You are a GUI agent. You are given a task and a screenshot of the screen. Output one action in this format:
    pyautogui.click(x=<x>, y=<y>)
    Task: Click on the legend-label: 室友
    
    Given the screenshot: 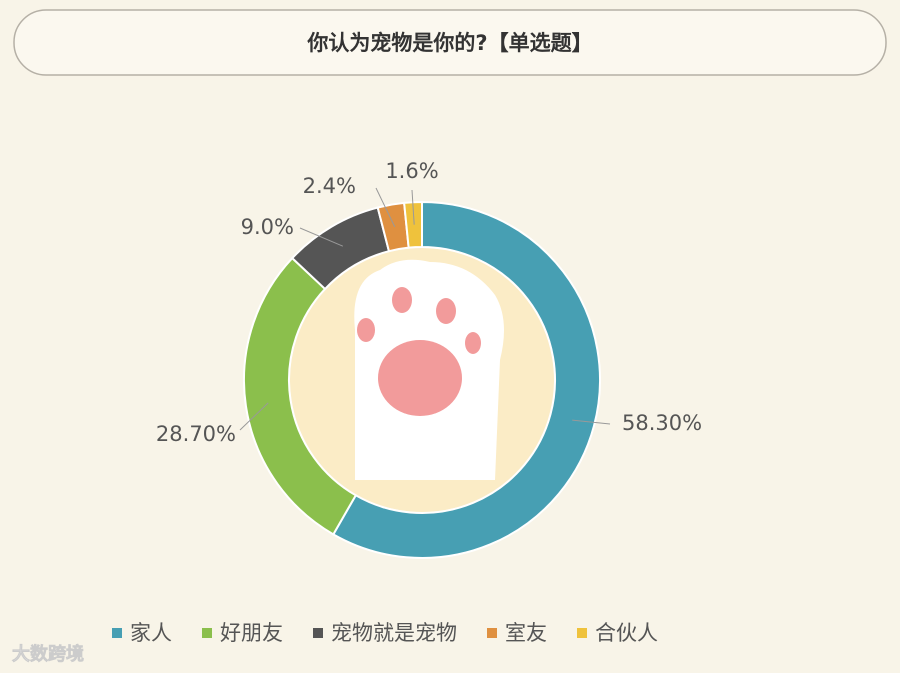 What is the action you would take?
    pyautogui.click(x=526, y=633)
    